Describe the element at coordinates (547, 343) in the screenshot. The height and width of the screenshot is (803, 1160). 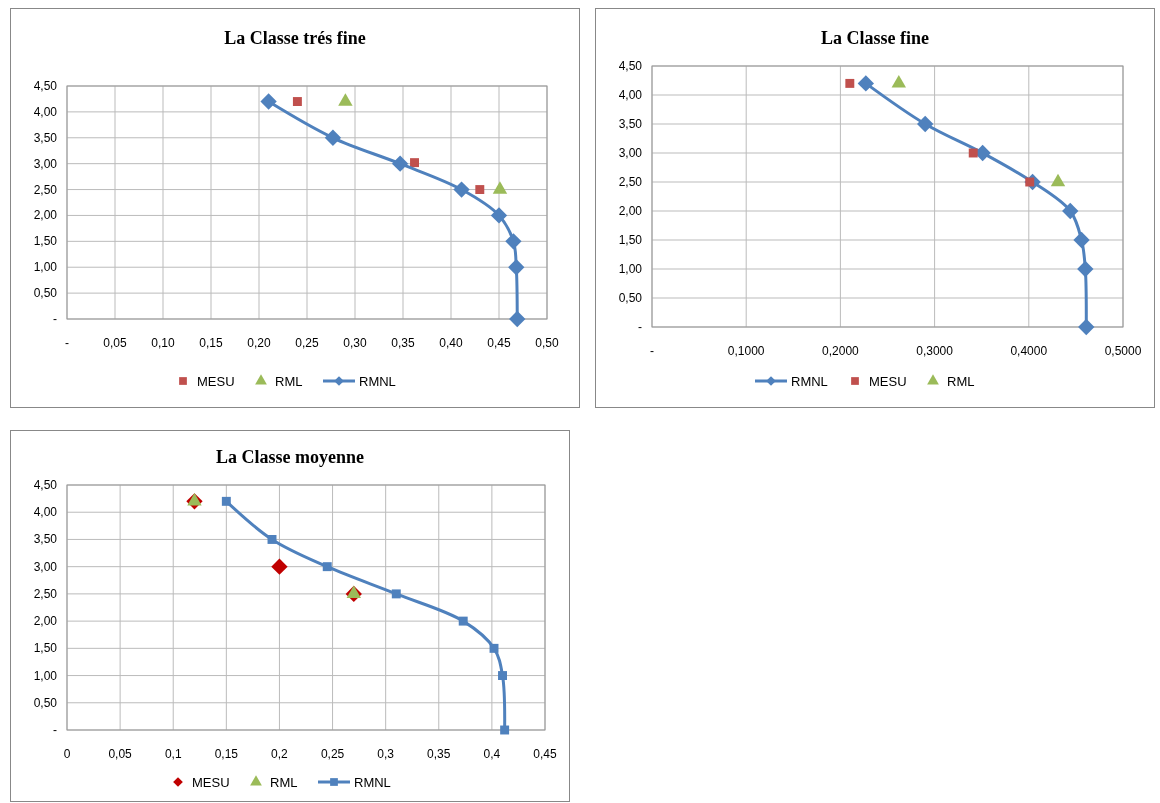
I see `x-tick-label: 0,50` at that location.